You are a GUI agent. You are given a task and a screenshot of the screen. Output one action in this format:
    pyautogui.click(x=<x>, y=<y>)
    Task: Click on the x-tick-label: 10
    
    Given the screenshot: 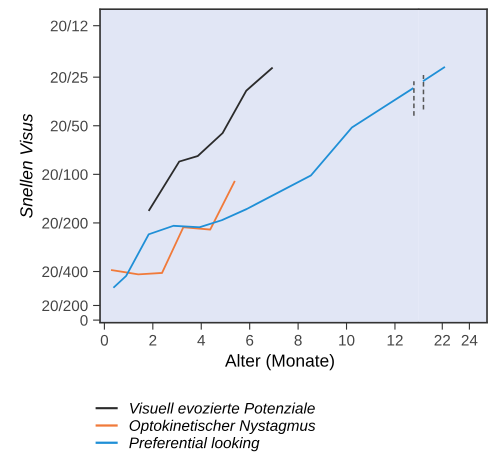 What is the action you would take?
    pyautogui.click(x=346, y=340)
    